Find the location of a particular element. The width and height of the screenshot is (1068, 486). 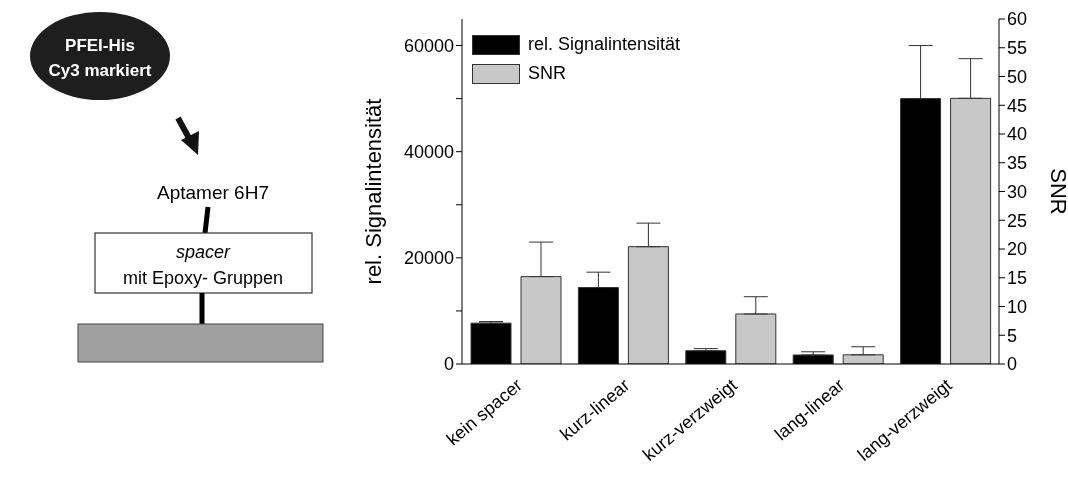

text: mit Epoxy- Gruppen is located at coordinates (203, 278).